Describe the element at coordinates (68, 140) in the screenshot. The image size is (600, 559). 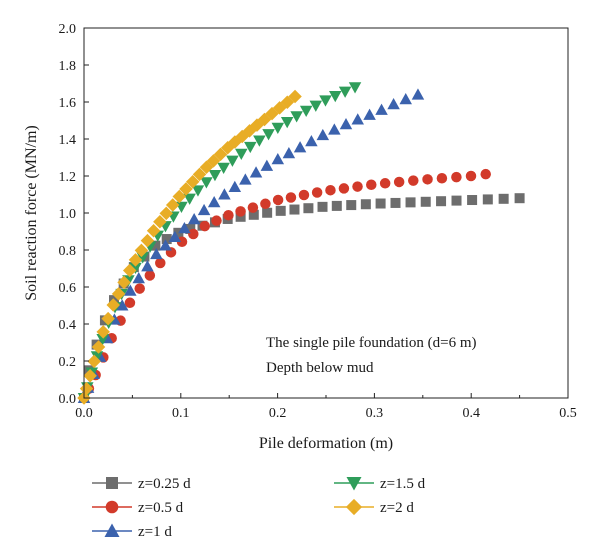
I see `y-tick-label: 1.4` at that location.